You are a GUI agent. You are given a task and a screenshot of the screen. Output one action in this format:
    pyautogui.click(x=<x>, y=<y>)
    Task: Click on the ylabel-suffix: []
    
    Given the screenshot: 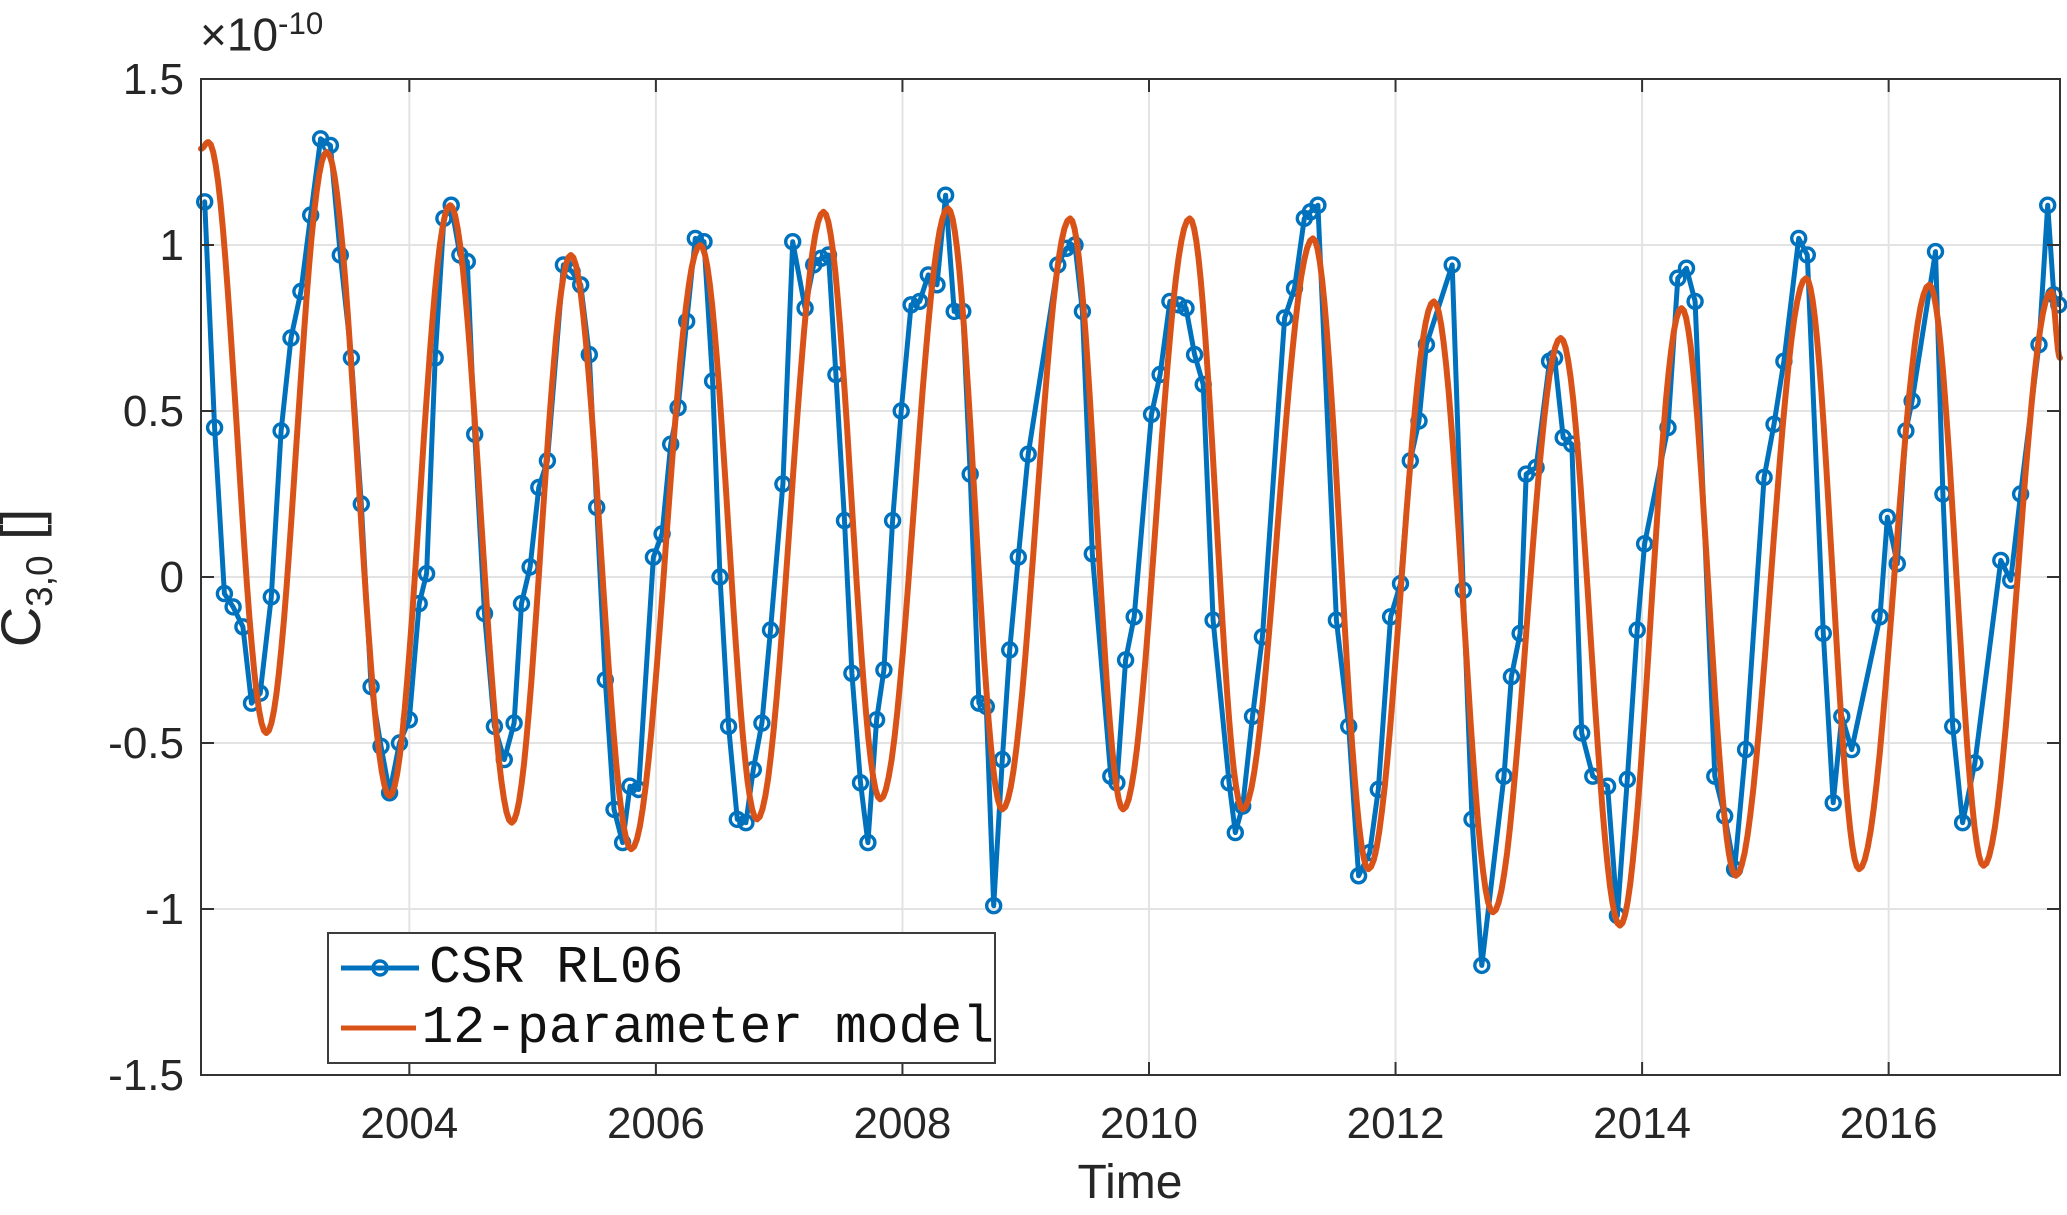 What is the action you would take?
    pyautogui.click(x=26, y=524)
    